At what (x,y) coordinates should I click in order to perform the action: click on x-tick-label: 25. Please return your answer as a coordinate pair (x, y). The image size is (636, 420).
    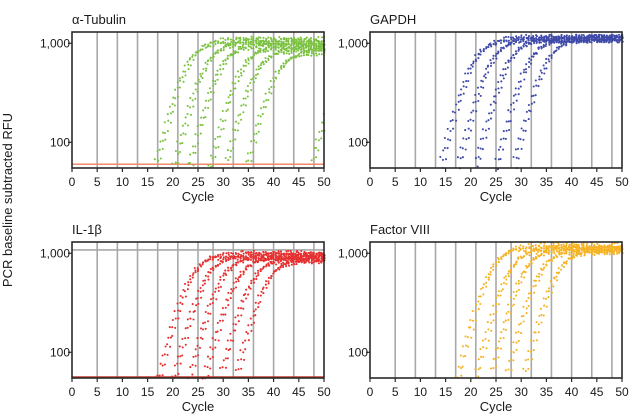
    Looking at the image, I should click on (198, 182).